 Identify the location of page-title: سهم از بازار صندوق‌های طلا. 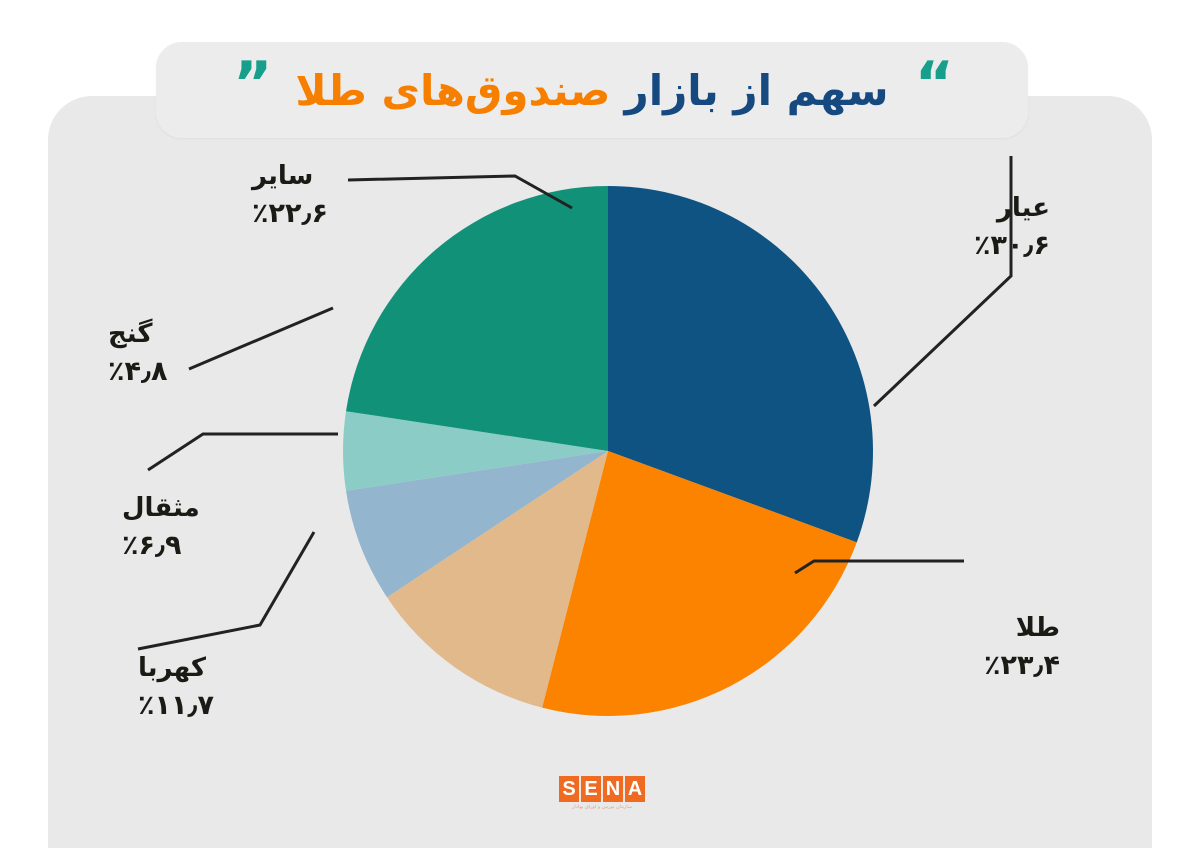
(592, 90).